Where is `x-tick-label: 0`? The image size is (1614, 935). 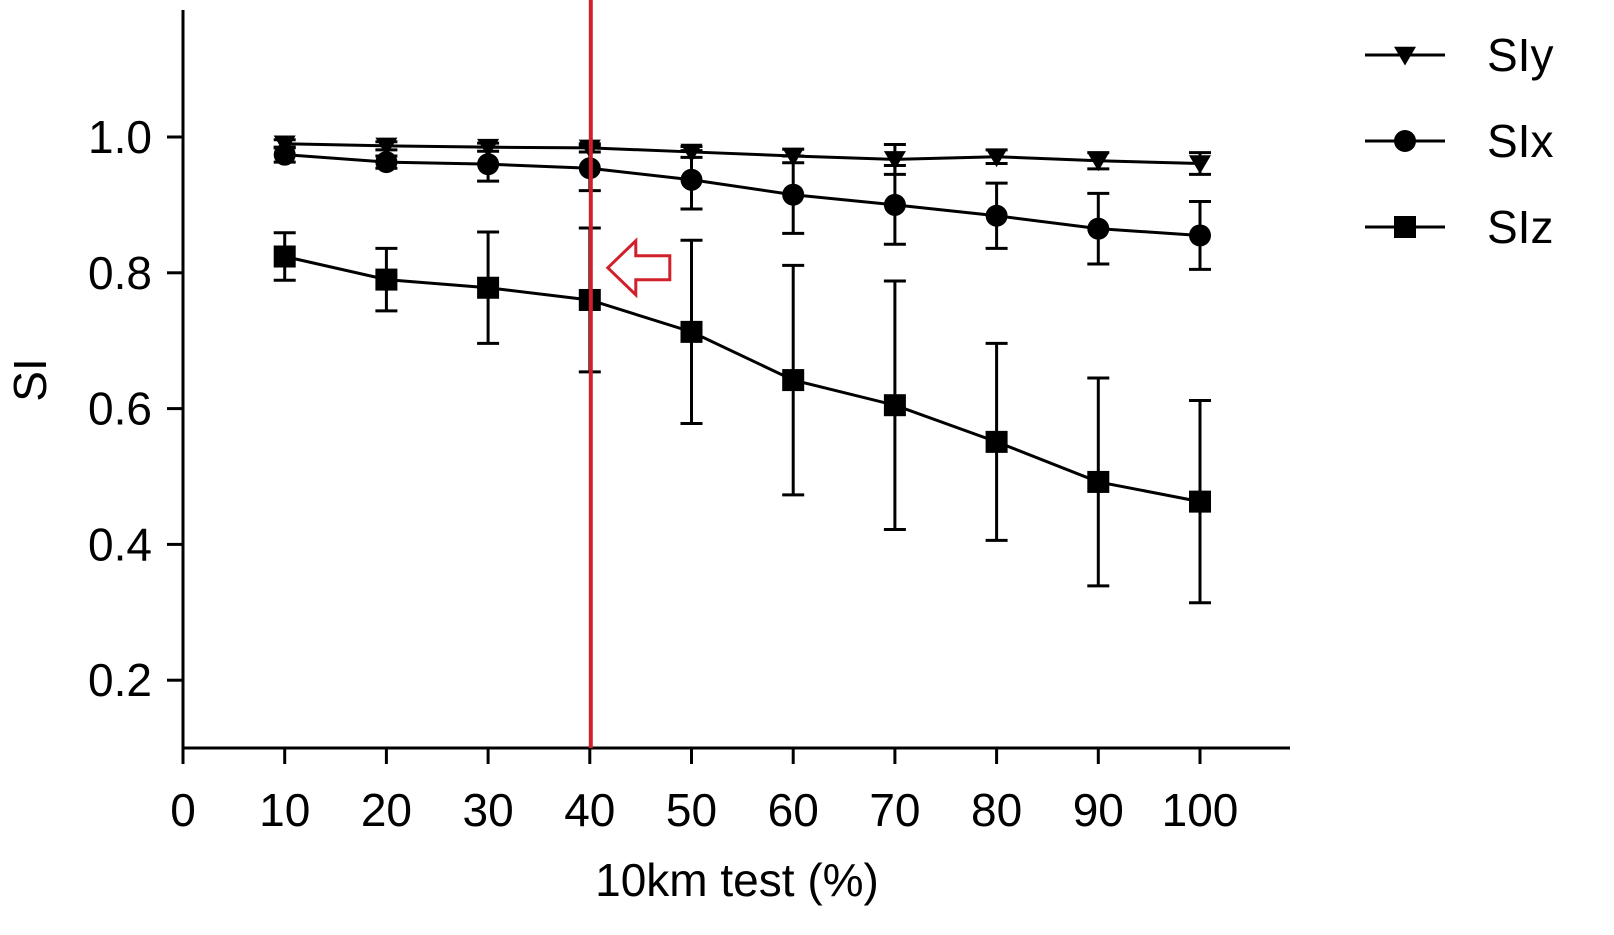
x-tick-label: 0 is located at coordinates (183, 810).